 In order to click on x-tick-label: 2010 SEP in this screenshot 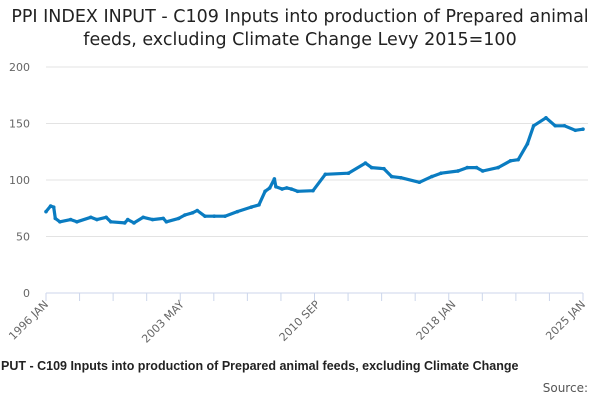, I will do `click(300, 321)`.